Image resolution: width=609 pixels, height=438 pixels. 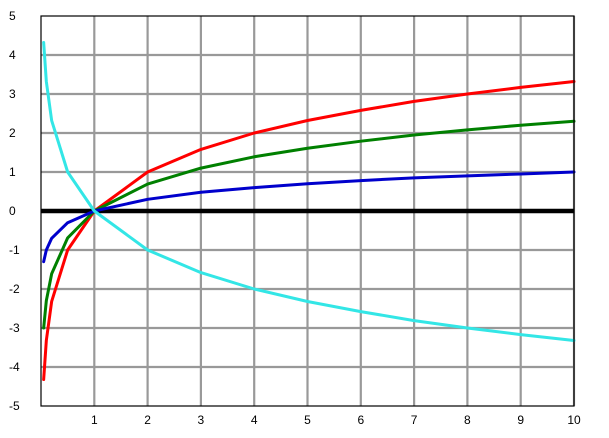 What do you see at coordinates (520, 420) in the screenshot?
I see `x-tick-label: 9` at bounding box center [520, 420].